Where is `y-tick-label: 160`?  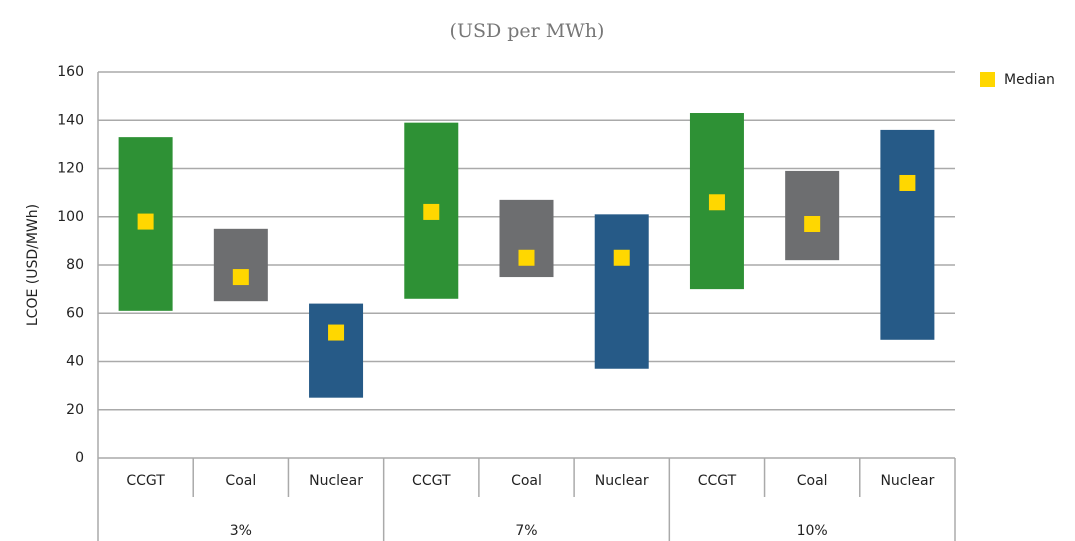 y-tick-label: 160 is located at coordinates (70, 72).